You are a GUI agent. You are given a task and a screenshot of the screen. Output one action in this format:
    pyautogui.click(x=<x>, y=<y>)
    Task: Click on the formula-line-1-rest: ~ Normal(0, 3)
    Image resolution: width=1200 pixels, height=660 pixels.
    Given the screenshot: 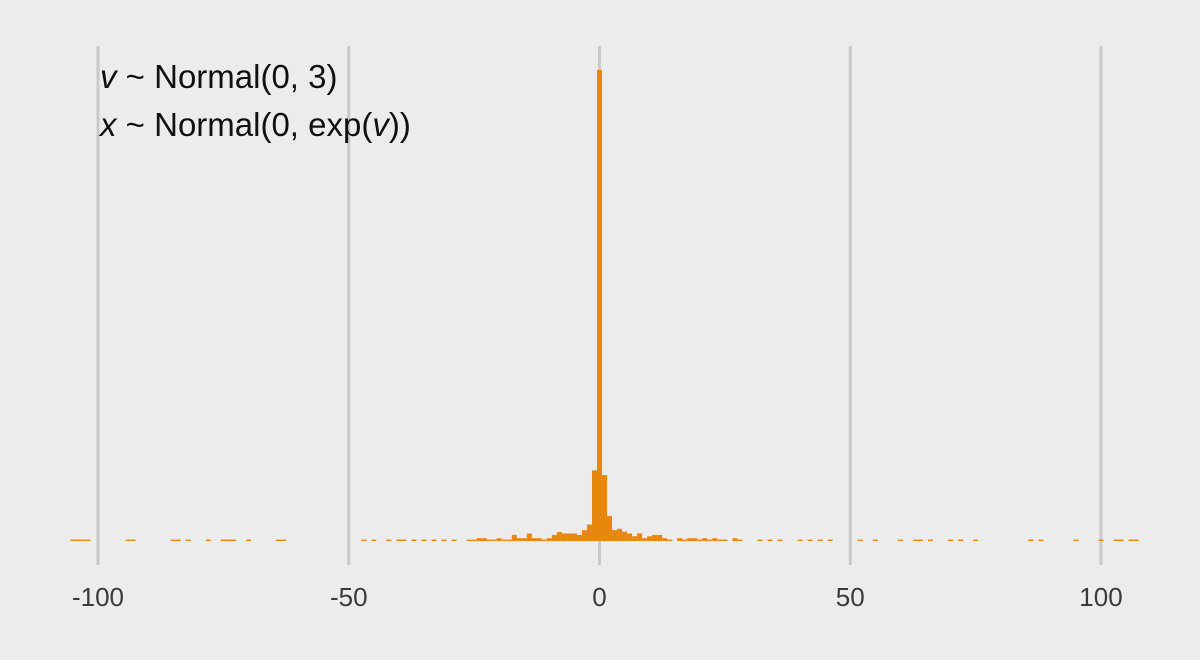 What is the action you would take?
    pyautogui.click(x=227, y=76)
    